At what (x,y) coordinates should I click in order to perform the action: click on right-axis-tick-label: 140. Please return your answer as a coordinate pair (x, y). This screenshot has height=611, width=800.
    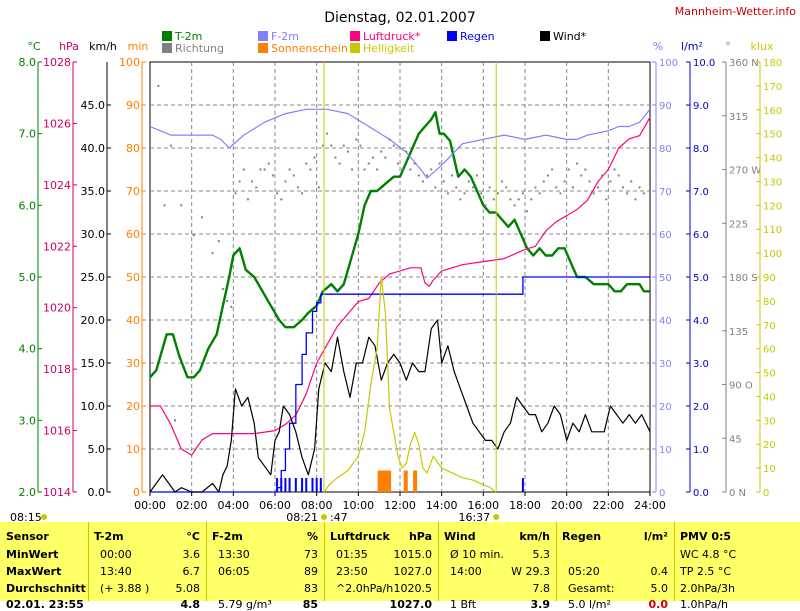
    Looking at the image, I should click on (772, 159).